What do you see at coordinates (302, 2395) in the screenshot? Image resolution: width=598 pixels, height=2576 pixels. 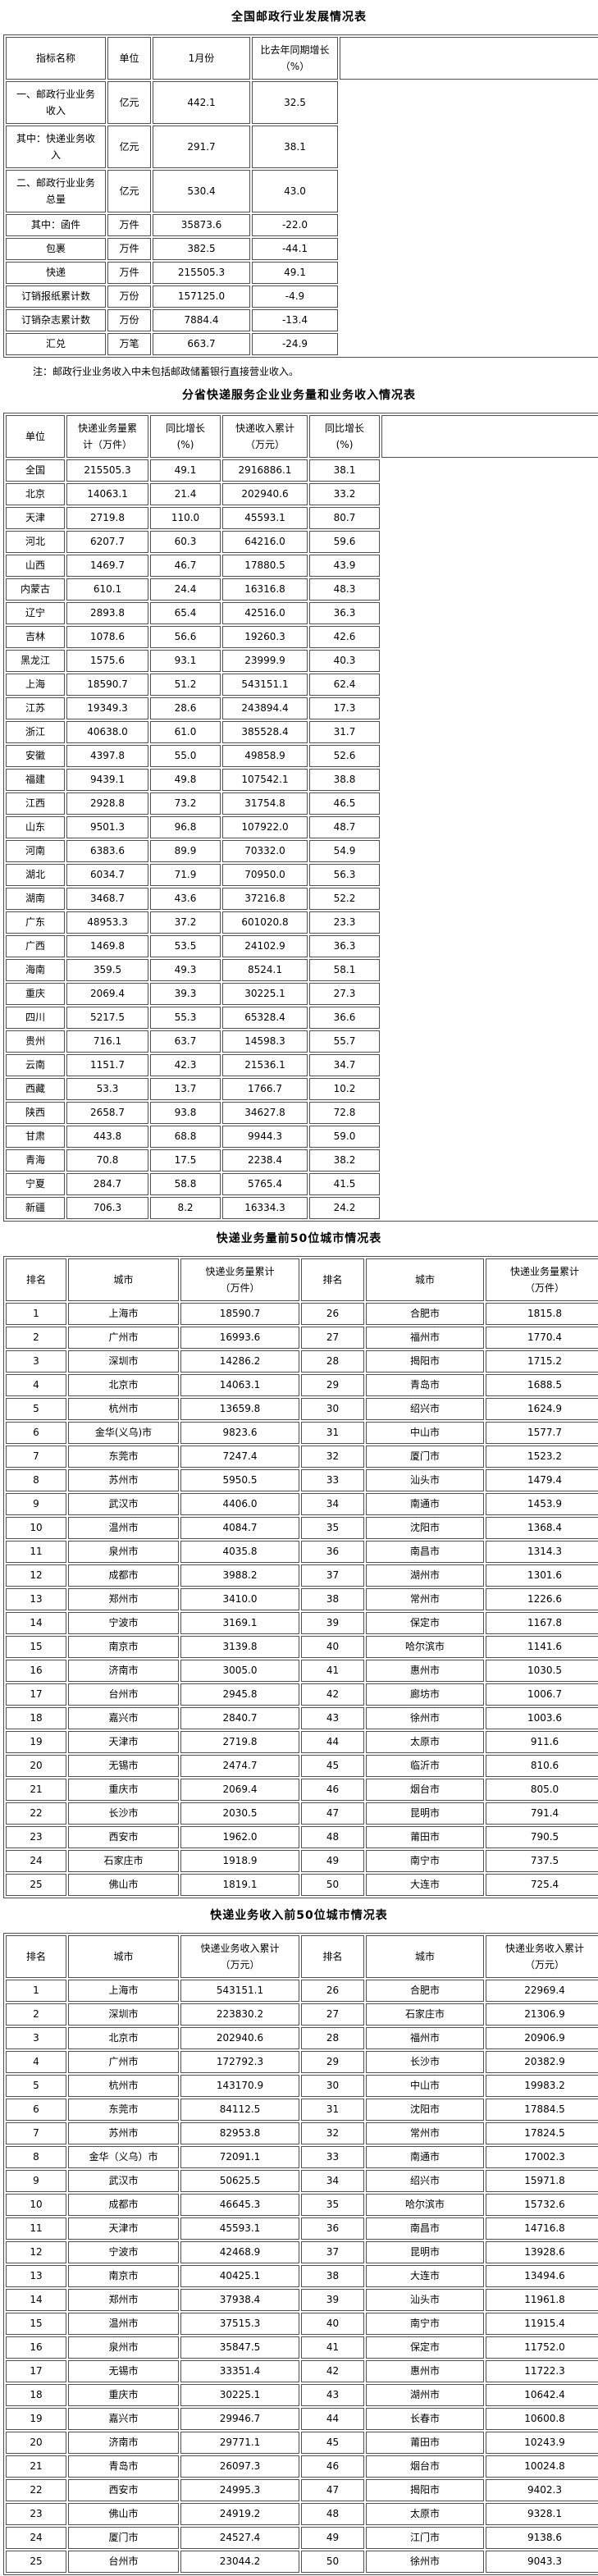 I see `table-row: 18 重庆市 30225.1 43 湖州市 10642.4` at bounding box center [302, 2395].